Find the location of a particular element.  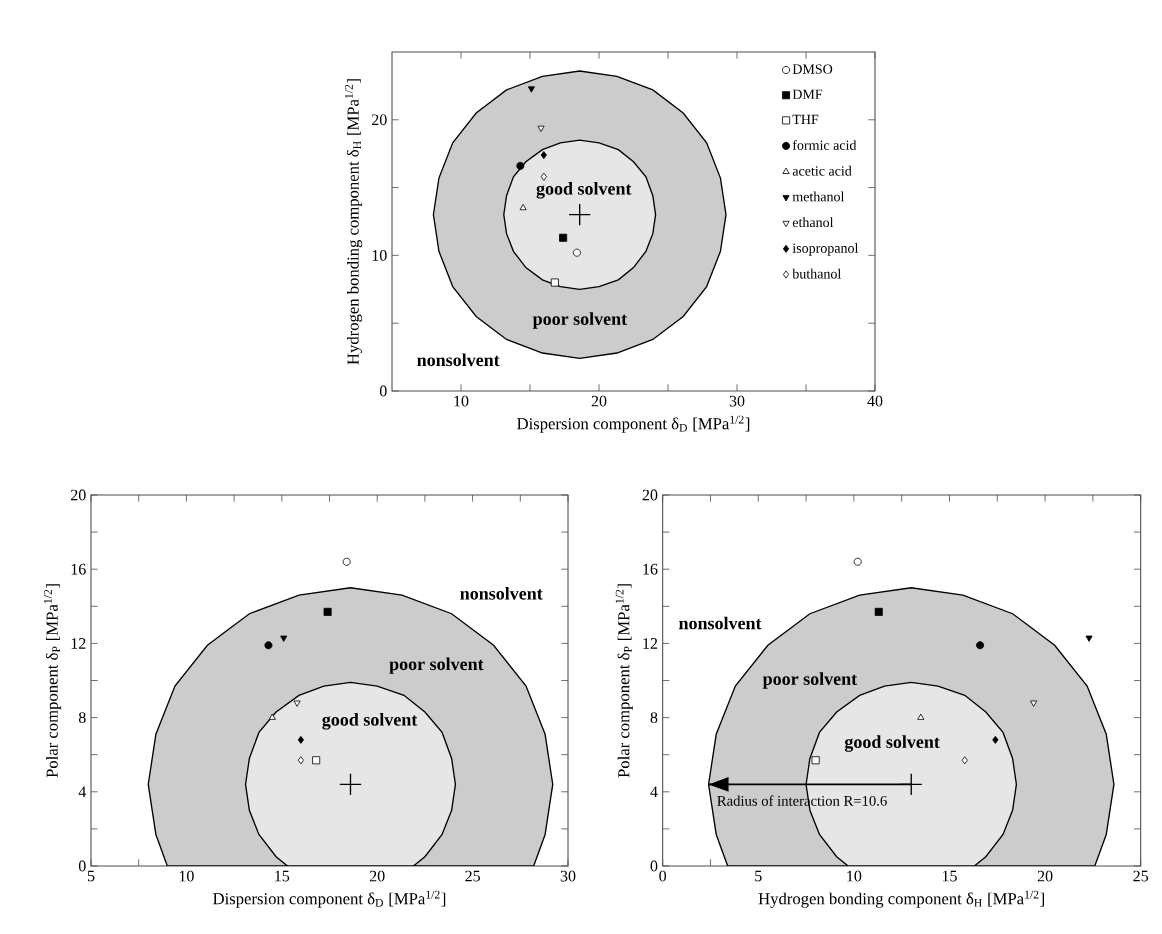

legend-label: DMSO is located at coordinates (812, 69).